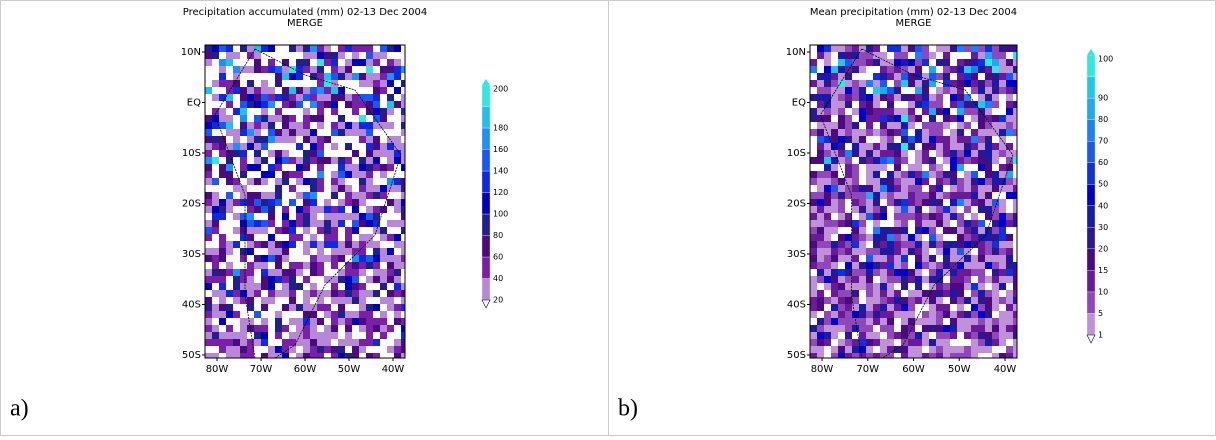 Image resolution: width=1216 pixels, height=440 pixels. What do you see at coordinates (1103, 291) in the screenshot?
I see `colorbar-label: 10` at bounding box center [1103, 291].